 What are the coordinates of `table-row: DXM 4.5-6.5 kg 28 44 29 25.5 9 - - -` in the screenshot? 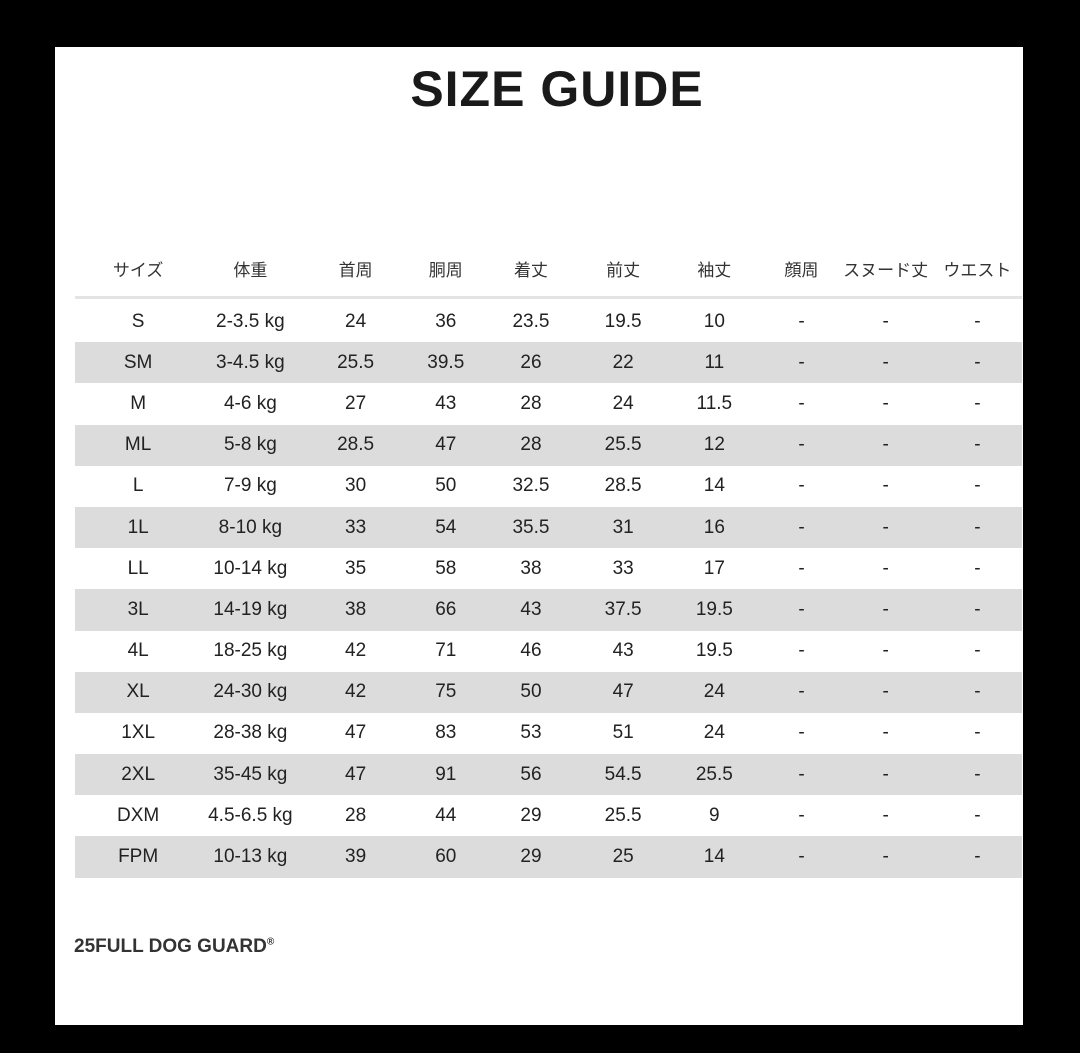 It's located at (548, 815).